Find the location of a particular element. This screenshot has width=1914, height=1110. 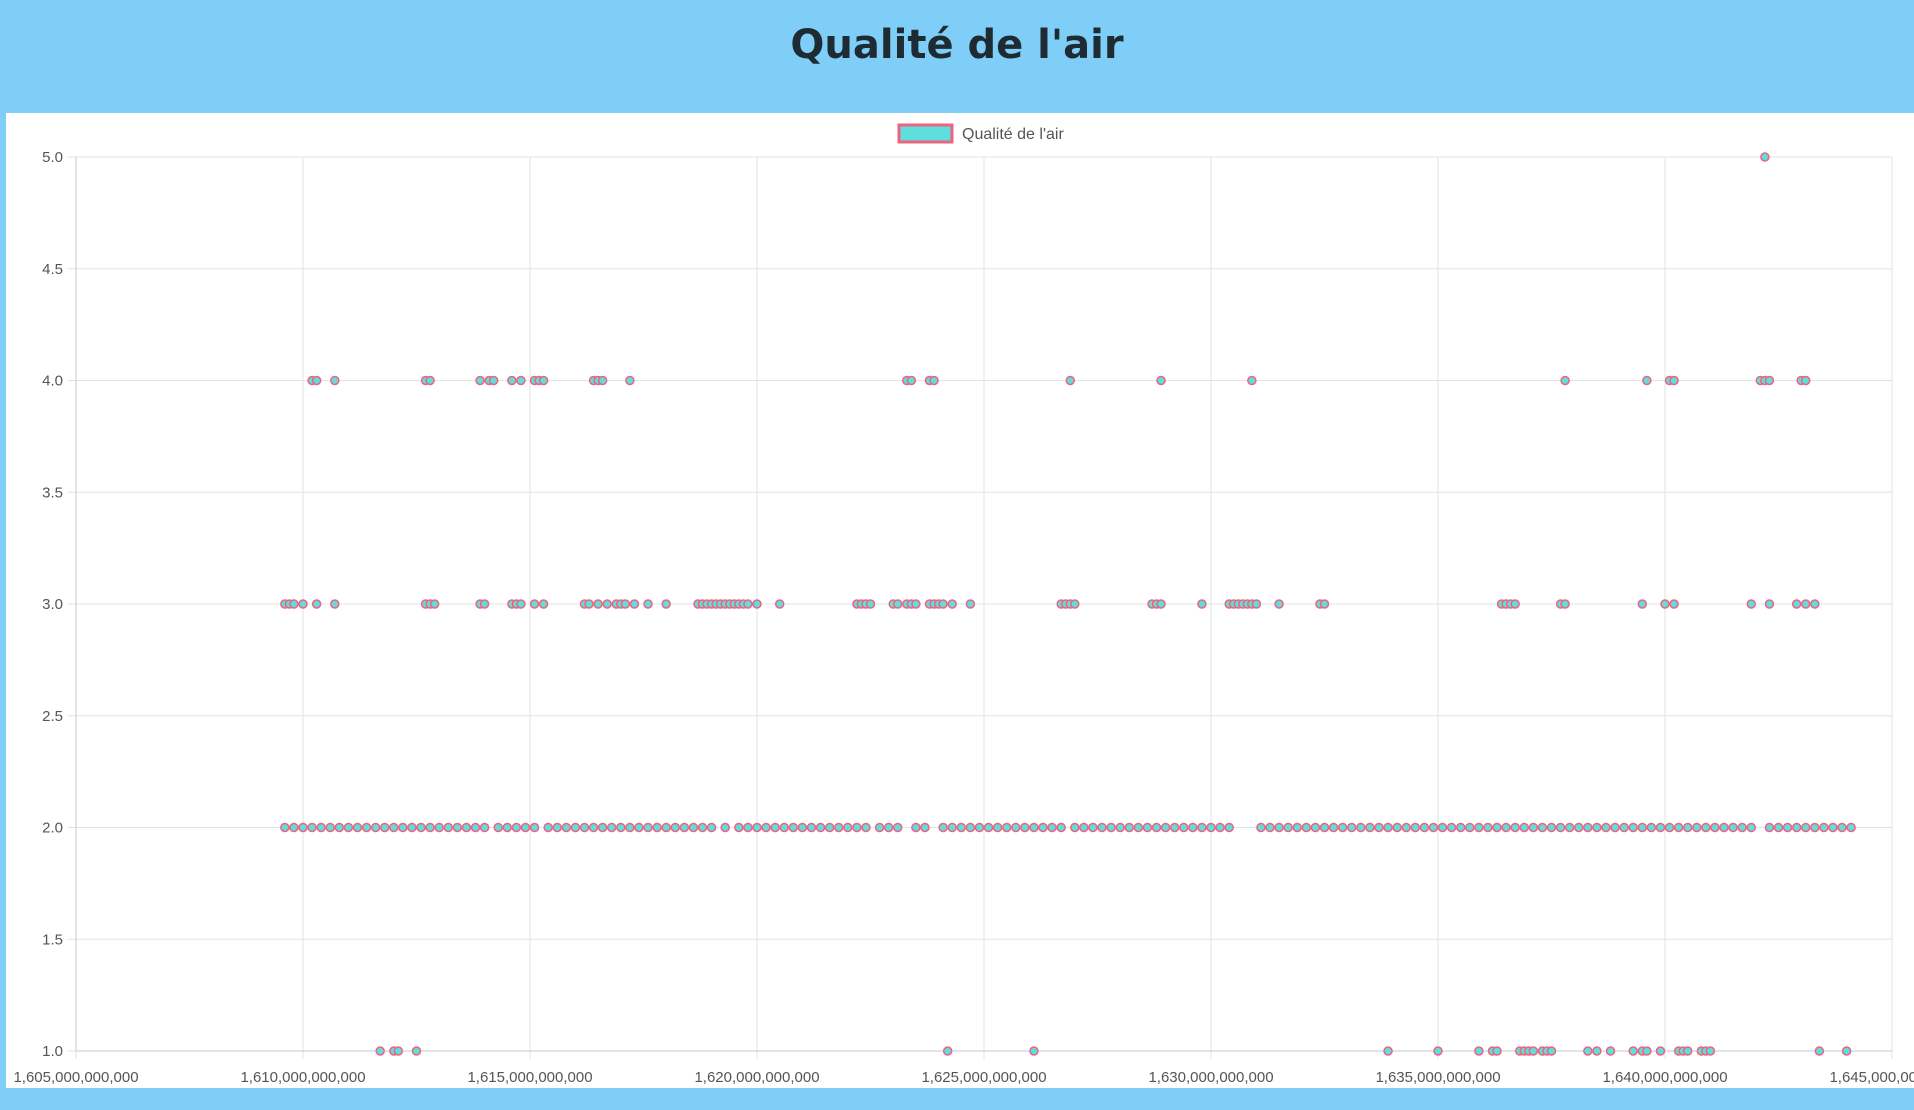

page-header: Qualité de l'air is located at coordinates (957, 56).